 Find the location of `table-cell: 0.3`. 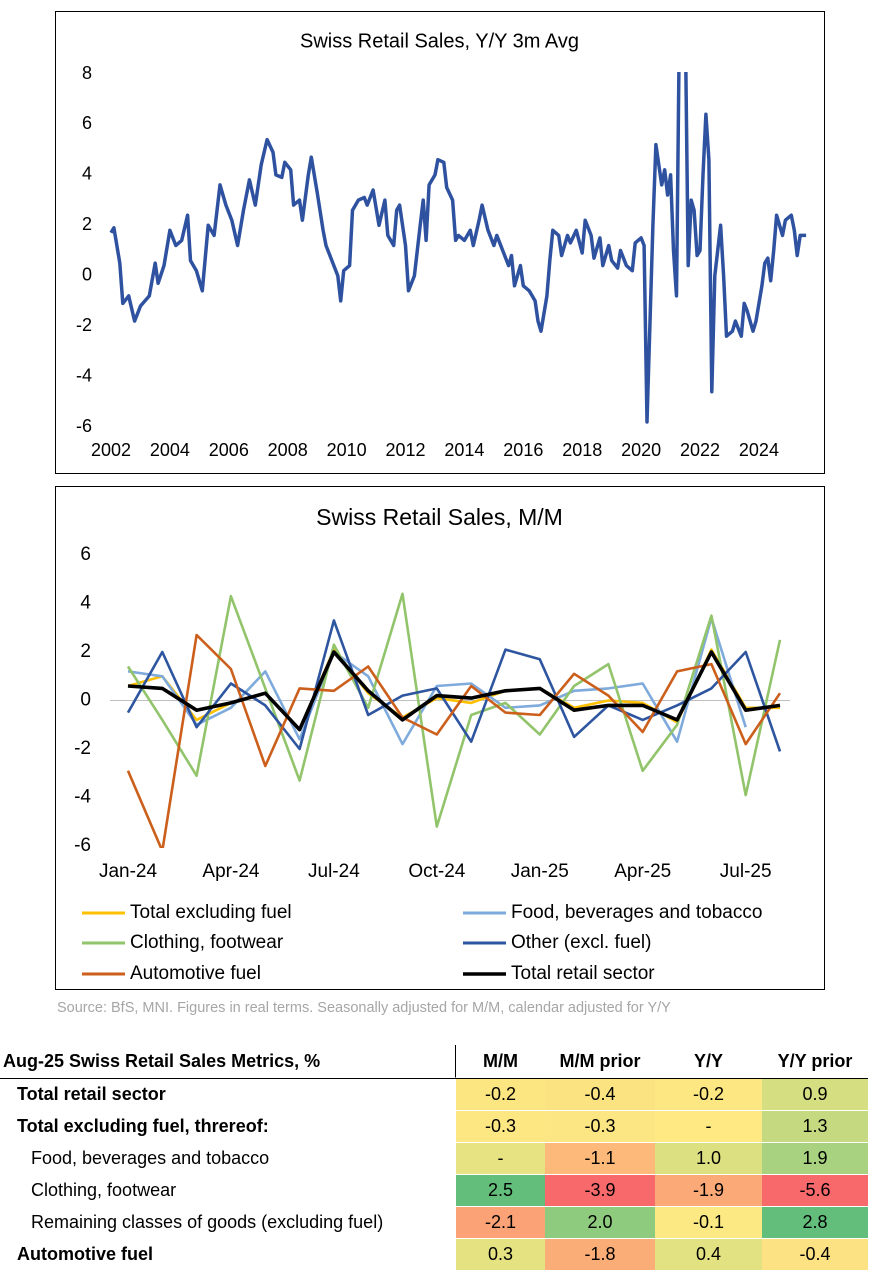

table-cell: 0.3 is located at coordinates (500, 1255).